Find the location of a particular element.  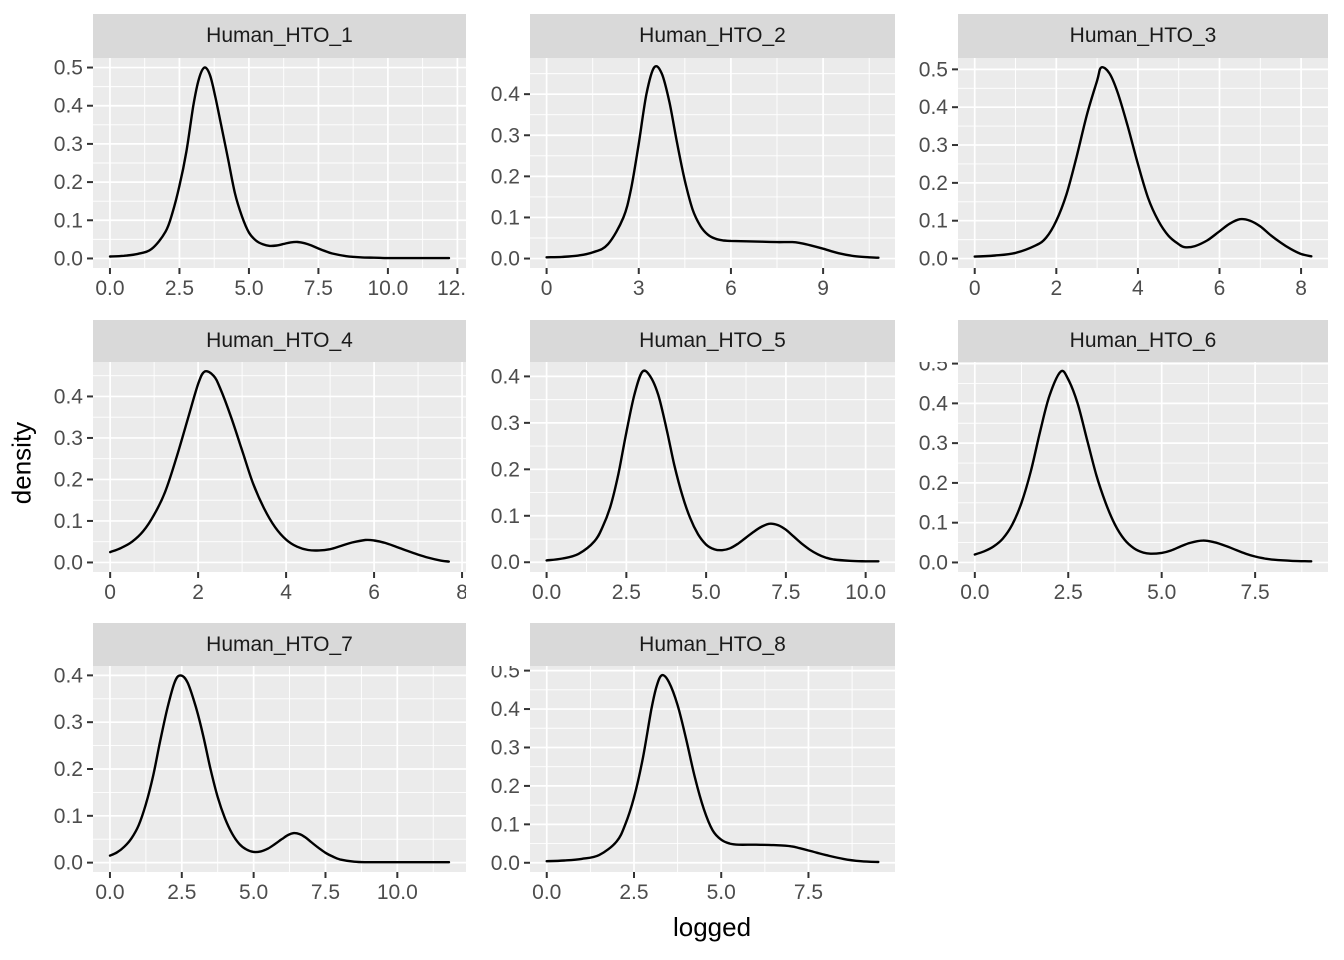

facet-title: Human_HTO_4 is located at coordinates (279, 340).